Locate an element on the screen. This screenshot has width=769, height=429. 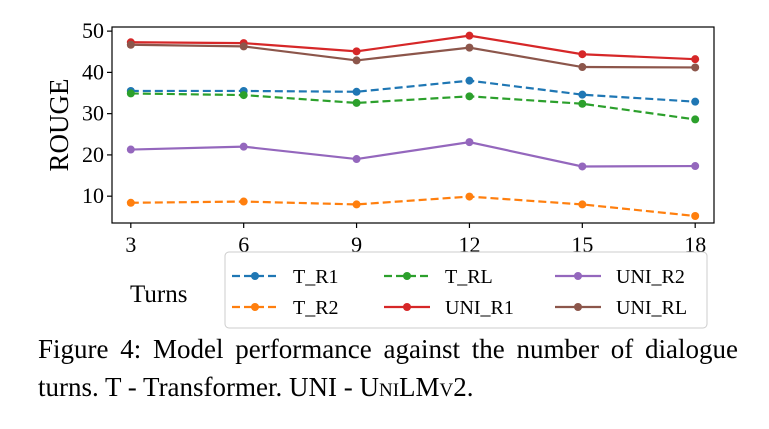
legend-item-t-rl: T_RL is located at coordinates (438, 277).